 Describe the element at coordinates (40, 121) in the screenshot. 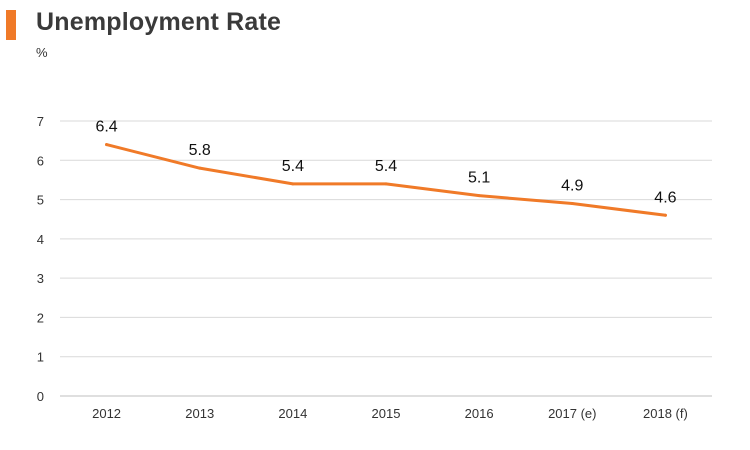

I see `y-tick-label: 7` at that location.